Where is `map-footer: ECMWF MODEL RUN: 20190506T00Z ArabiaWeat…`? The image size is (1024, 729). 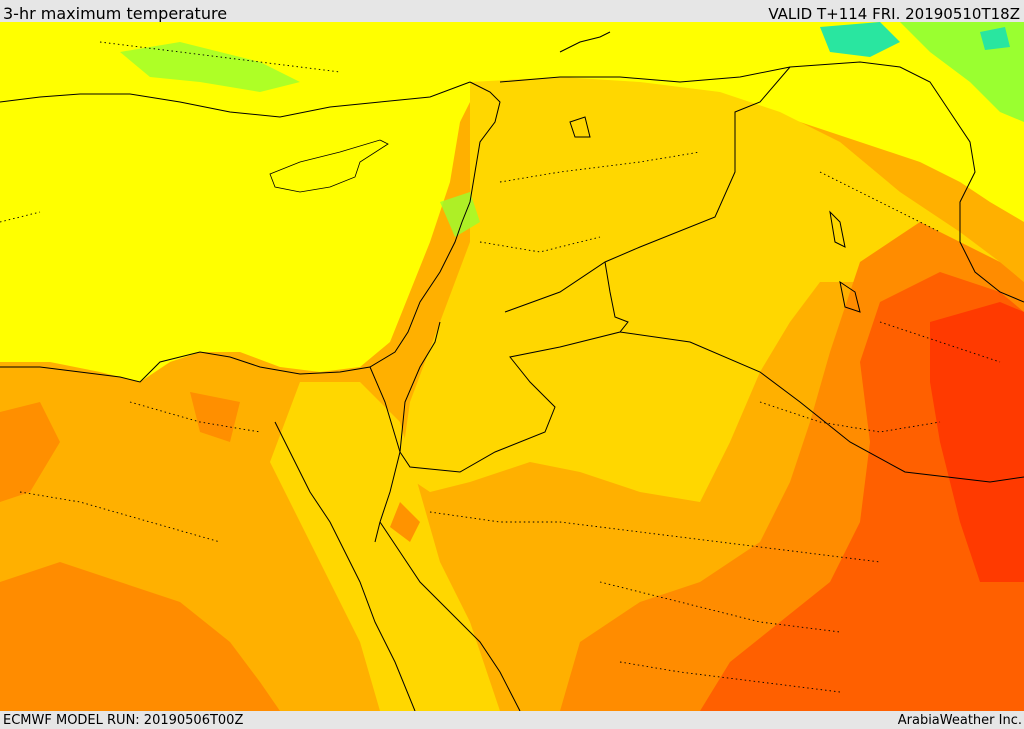 map-footer: ECMWF MODEL RUN: 20190506T00Z ArabiaWeat… is located at coordinates (512, 720).